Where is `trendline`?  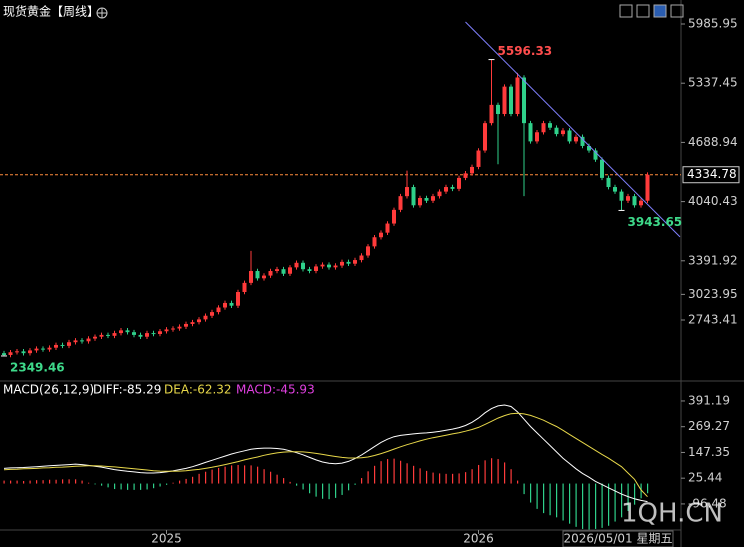 trendline is located at coordinates (573, 129).